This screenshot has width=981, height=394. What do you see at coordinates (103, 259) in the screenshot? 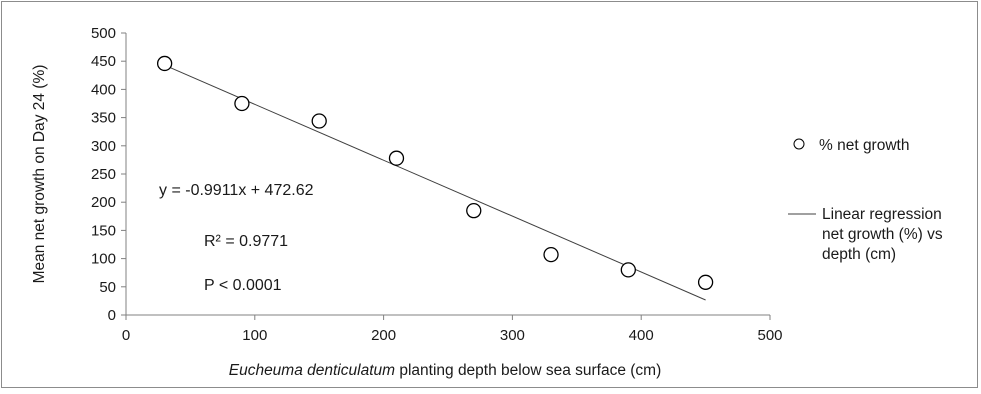
I see `y-tick-label: 100` at bounding box center [103, 259].